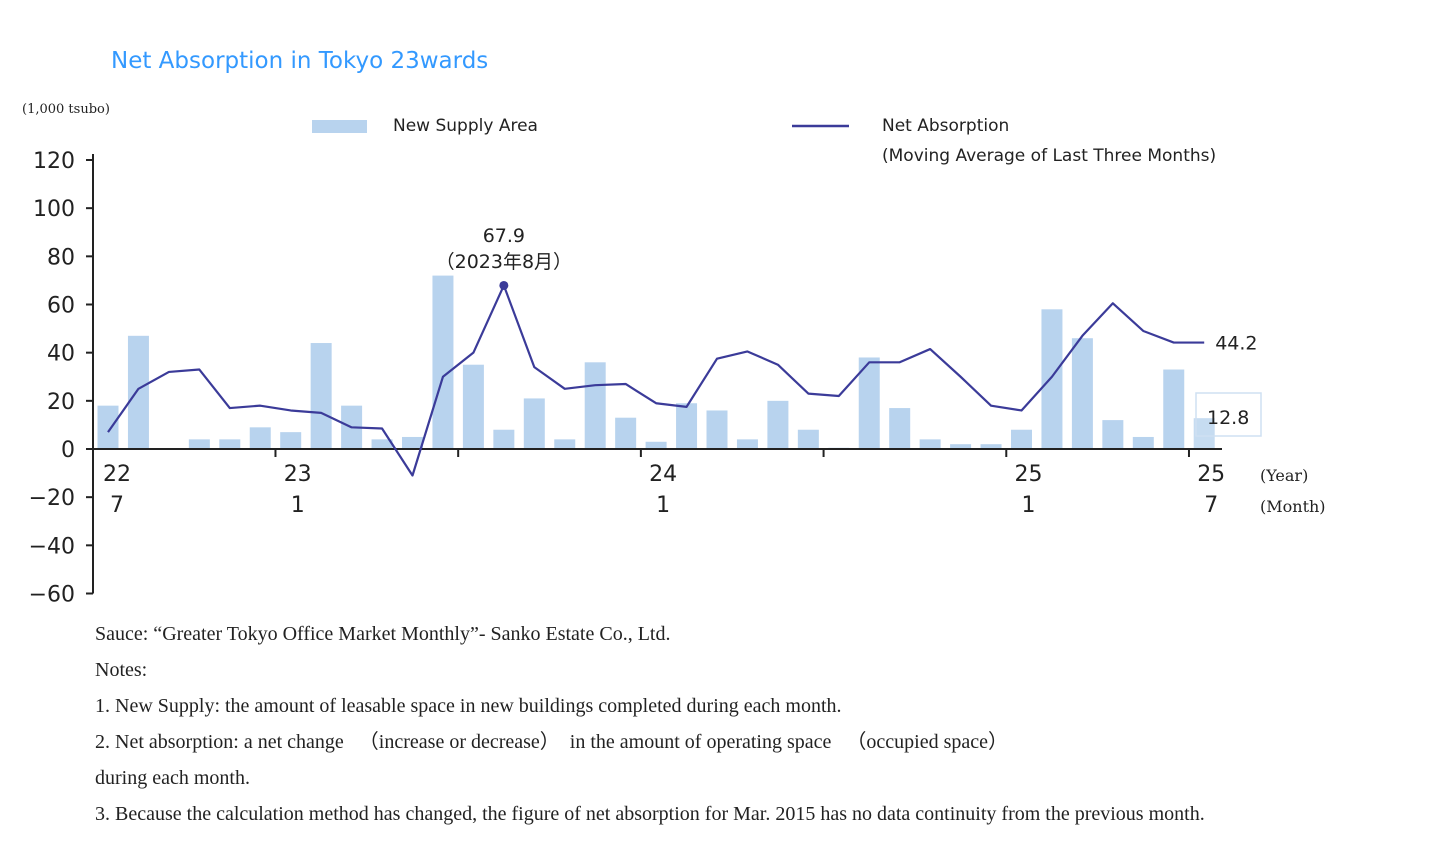  Describe the element at coordinates (945, 126) in the screenshot. I see `legend-label-net-absorption: Net Absorption` at that location.